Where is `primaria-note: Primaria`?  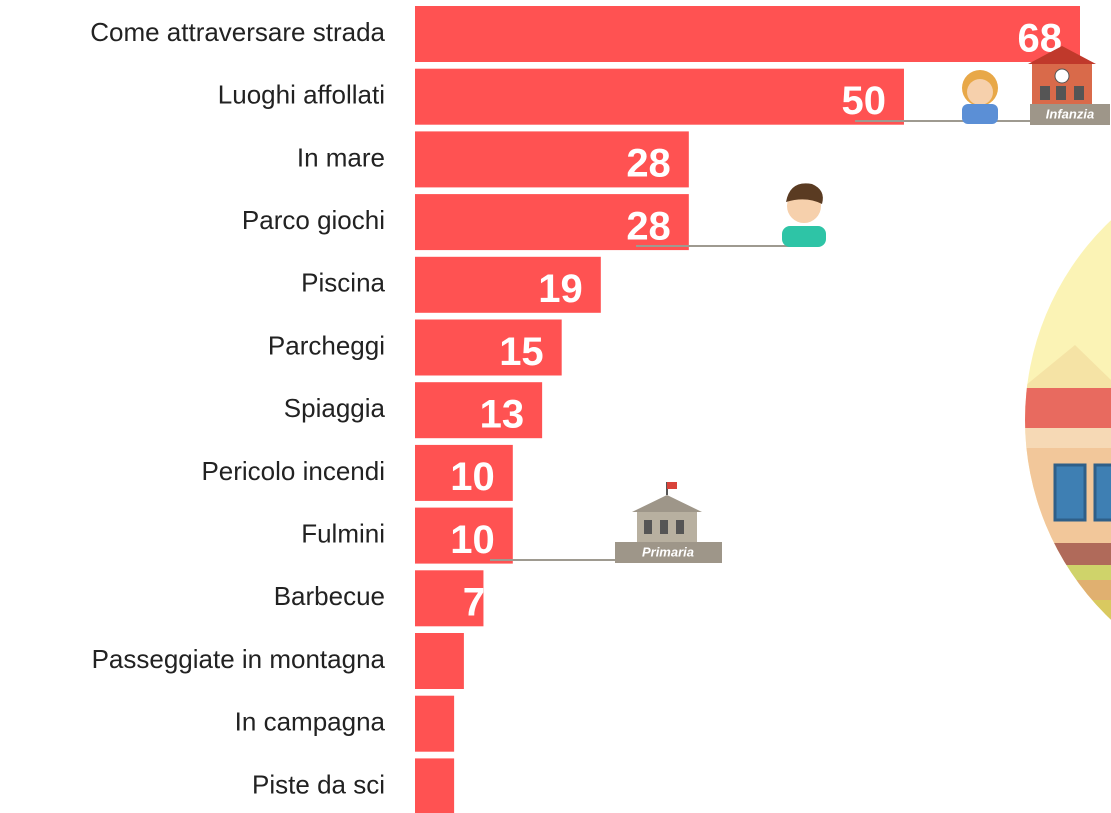
primaria-note: Primaria is located at coordinates (606, 522).